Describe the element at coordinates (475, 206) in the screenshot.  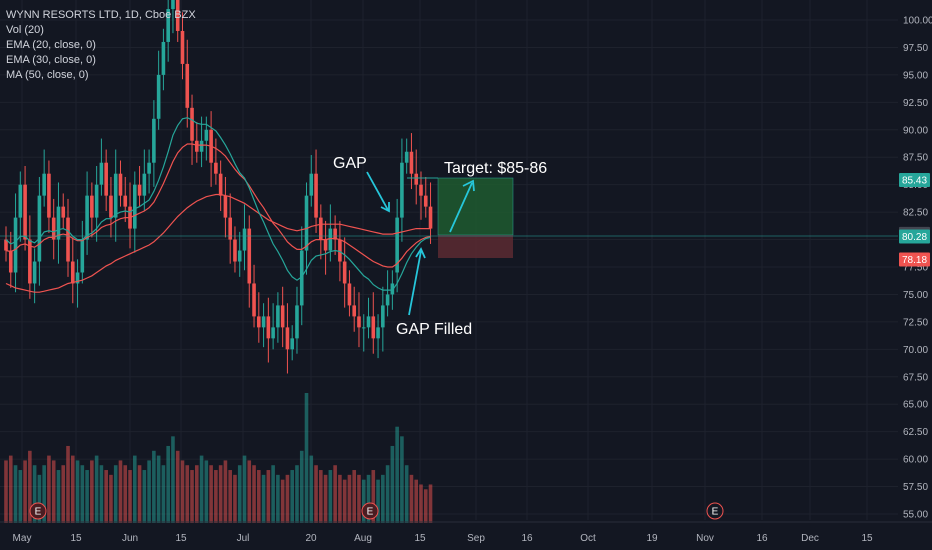
I see `target-profit-zone` at that location.